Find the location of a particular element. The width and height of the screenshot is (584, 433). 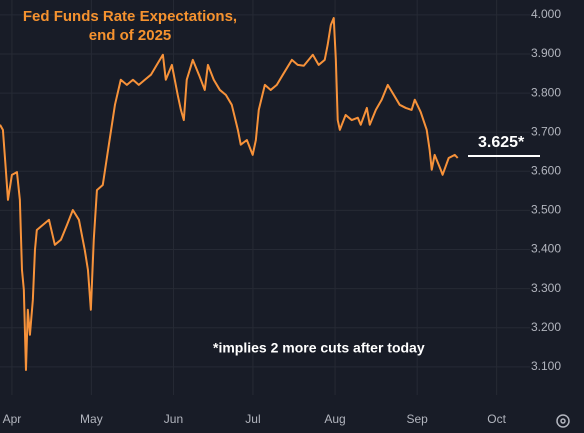

y-tick-label: 3.100 is located at coordinates (546, 366).